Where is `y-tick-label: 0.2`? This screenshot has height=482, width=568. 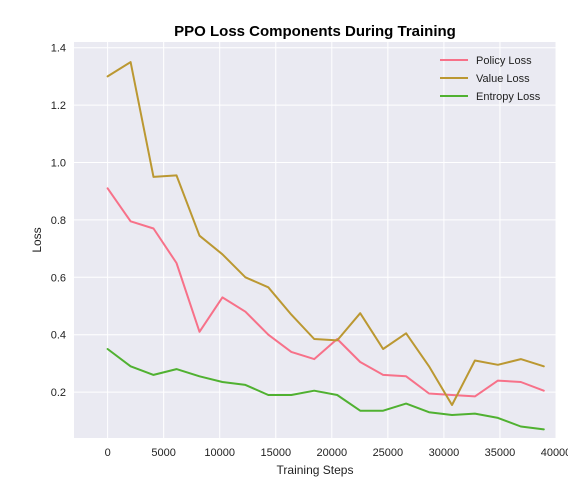 y-tick-label: 0.2 is located at coordinates (58, 393).